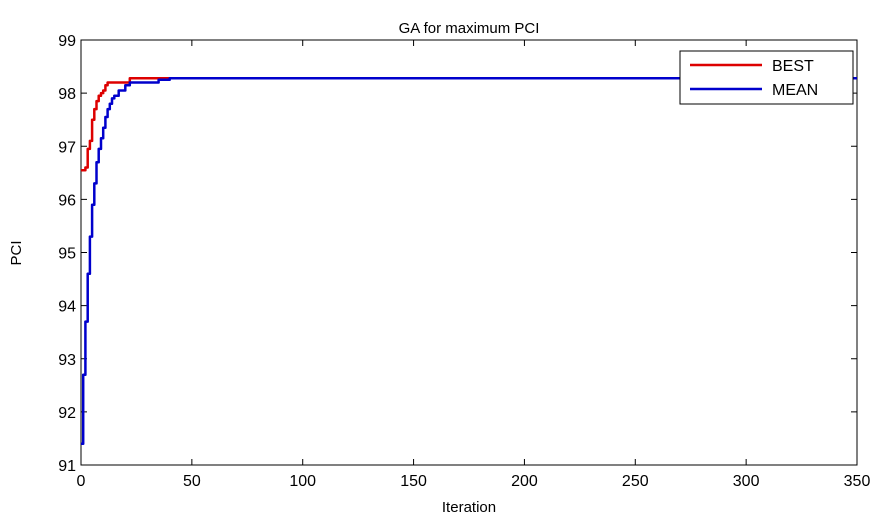  Describe the element at coordinates (635, 481) in the screenshot. I see `x-tick-label: 250` at that location.